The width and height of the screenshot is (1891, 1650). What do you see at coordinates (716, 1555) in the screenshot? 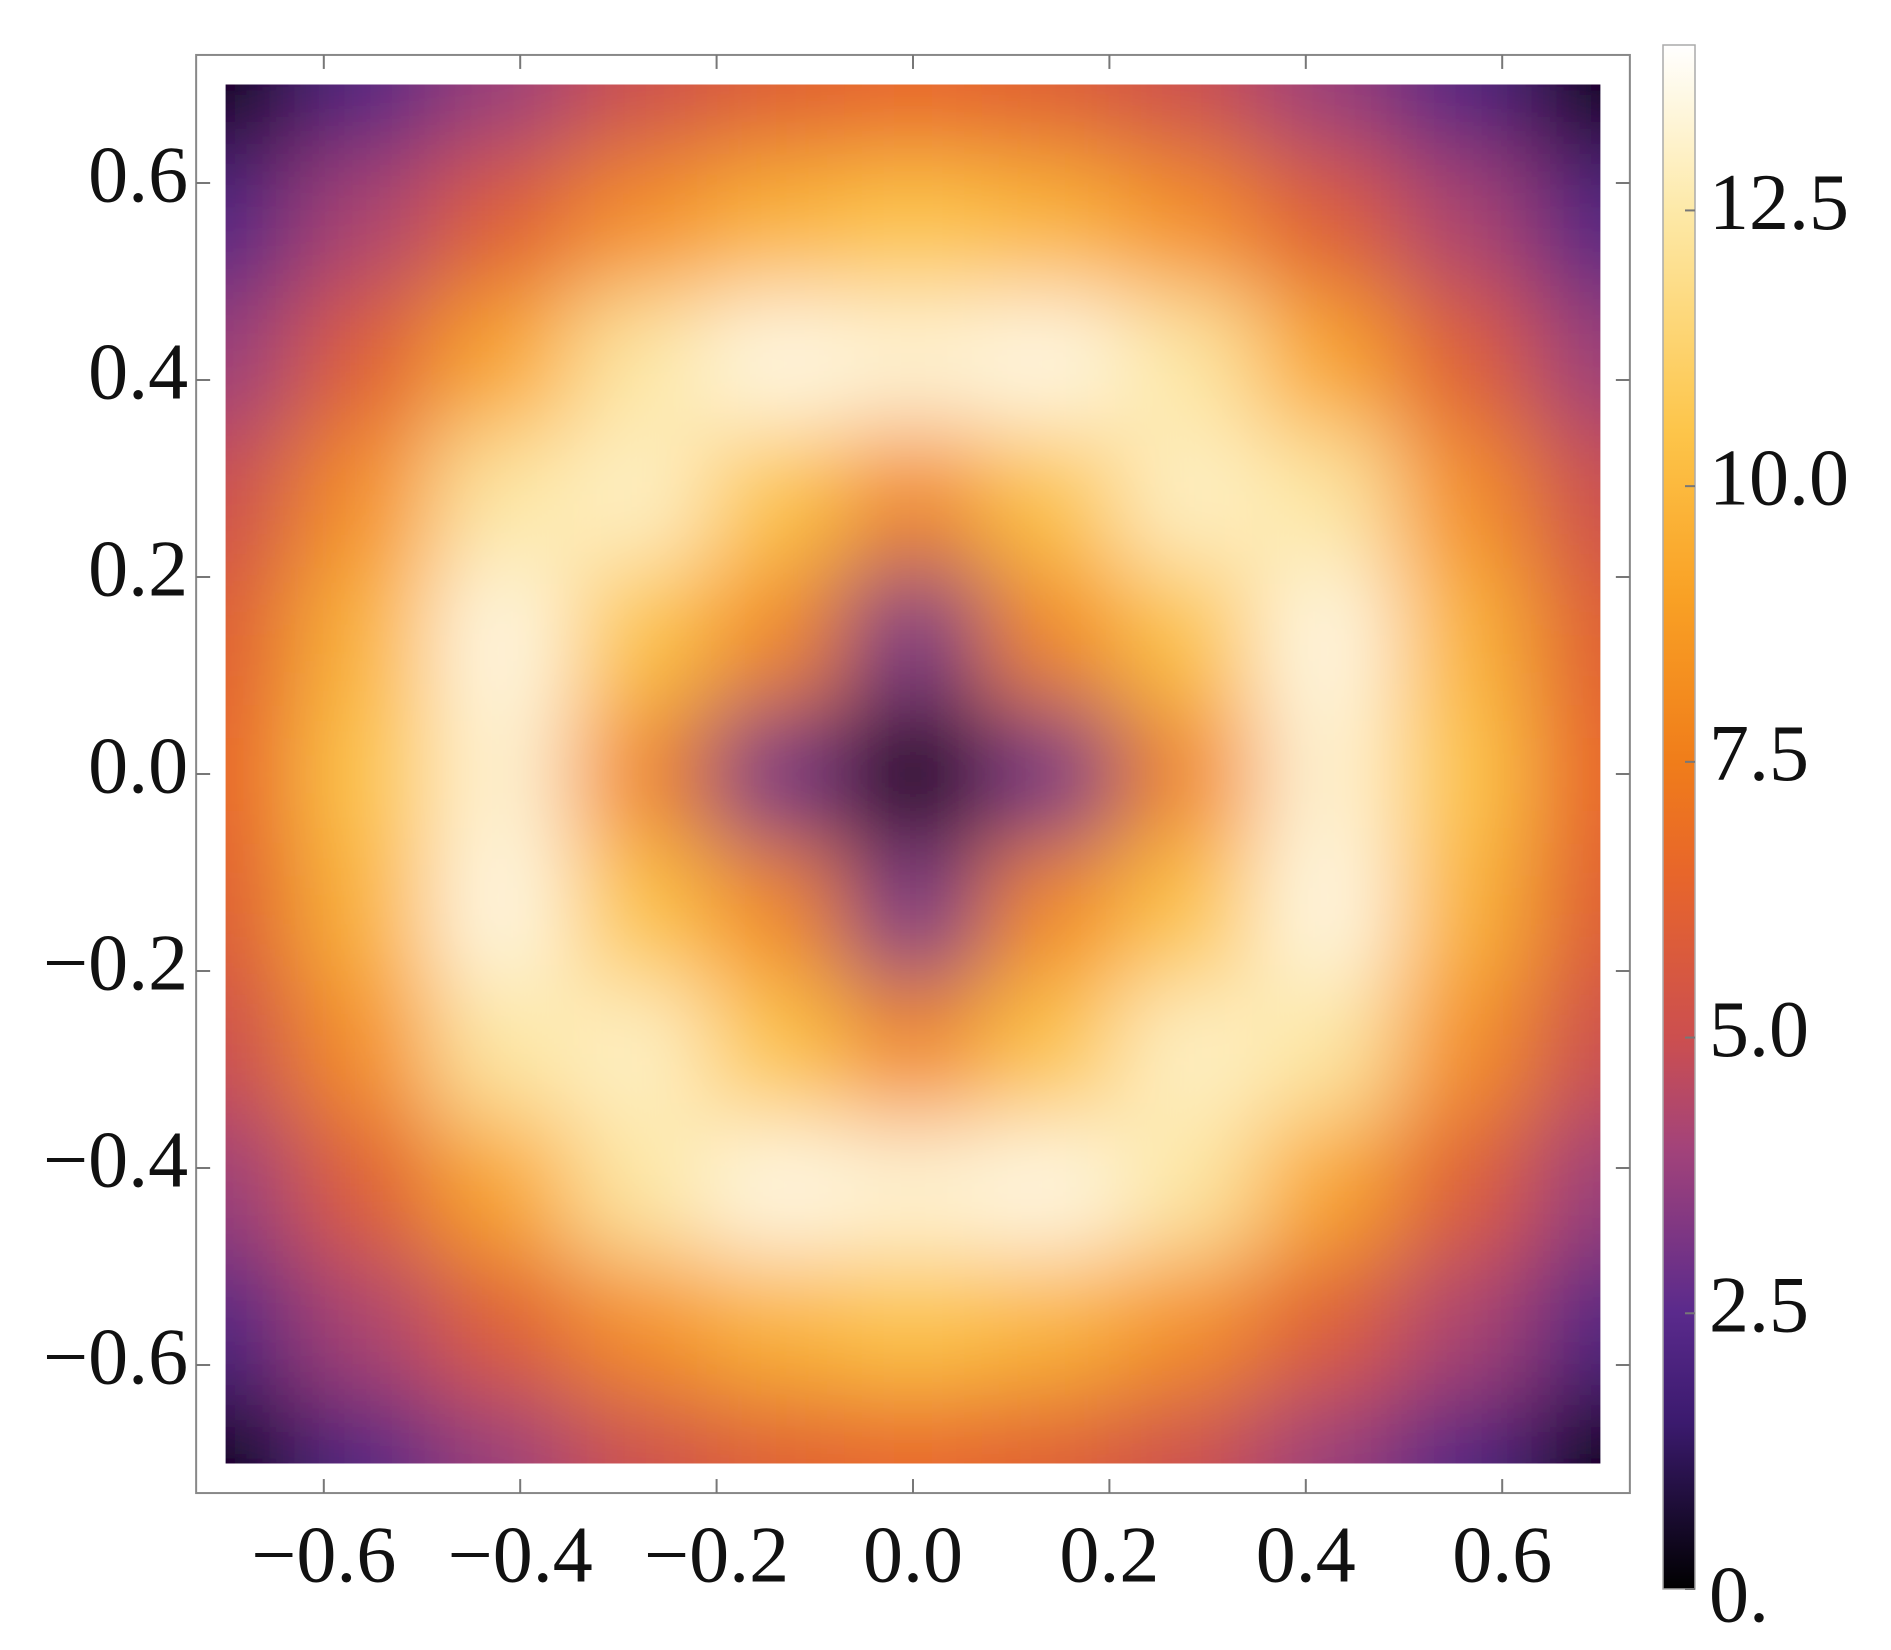
I see `x-tick-label: −0.2` at bounding box center [716, 1555].